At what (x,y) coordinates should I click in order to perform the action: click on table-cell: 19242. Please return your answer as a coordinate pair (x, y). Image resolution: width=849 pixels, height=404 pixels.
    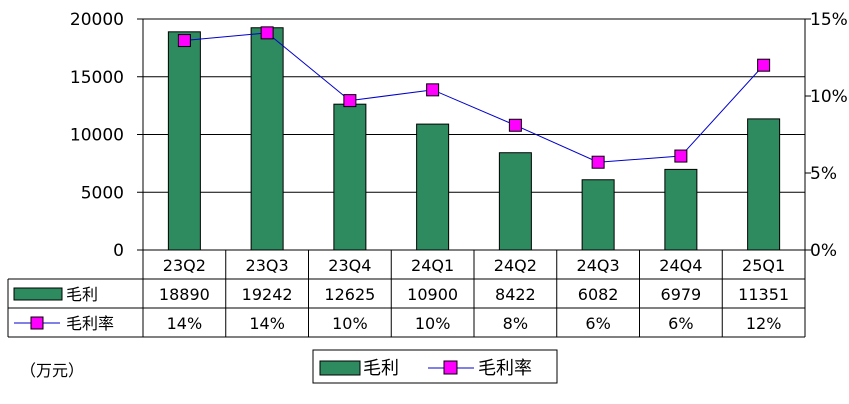
    Looking at the image, I should click on (267, 294).